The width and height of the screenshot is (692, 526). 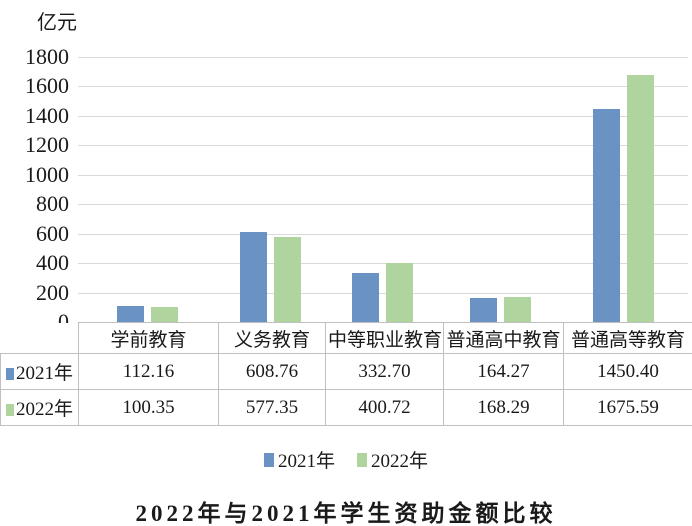 I want to click on table-corner-cell, so click(x=39, y=338).